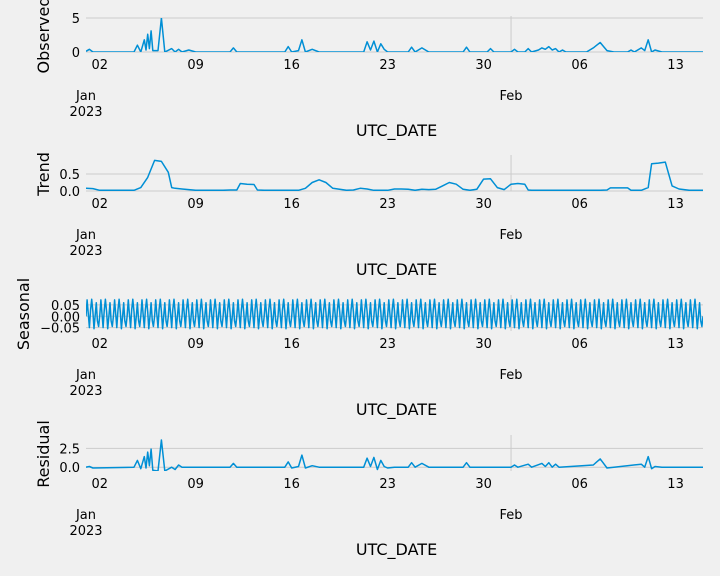 Image resolution: width=720 pixels, height=576 pixels. Describe the element at coordinates (69, 449) in the screenshot. I see `y-tick-label: 2.5` at that location.